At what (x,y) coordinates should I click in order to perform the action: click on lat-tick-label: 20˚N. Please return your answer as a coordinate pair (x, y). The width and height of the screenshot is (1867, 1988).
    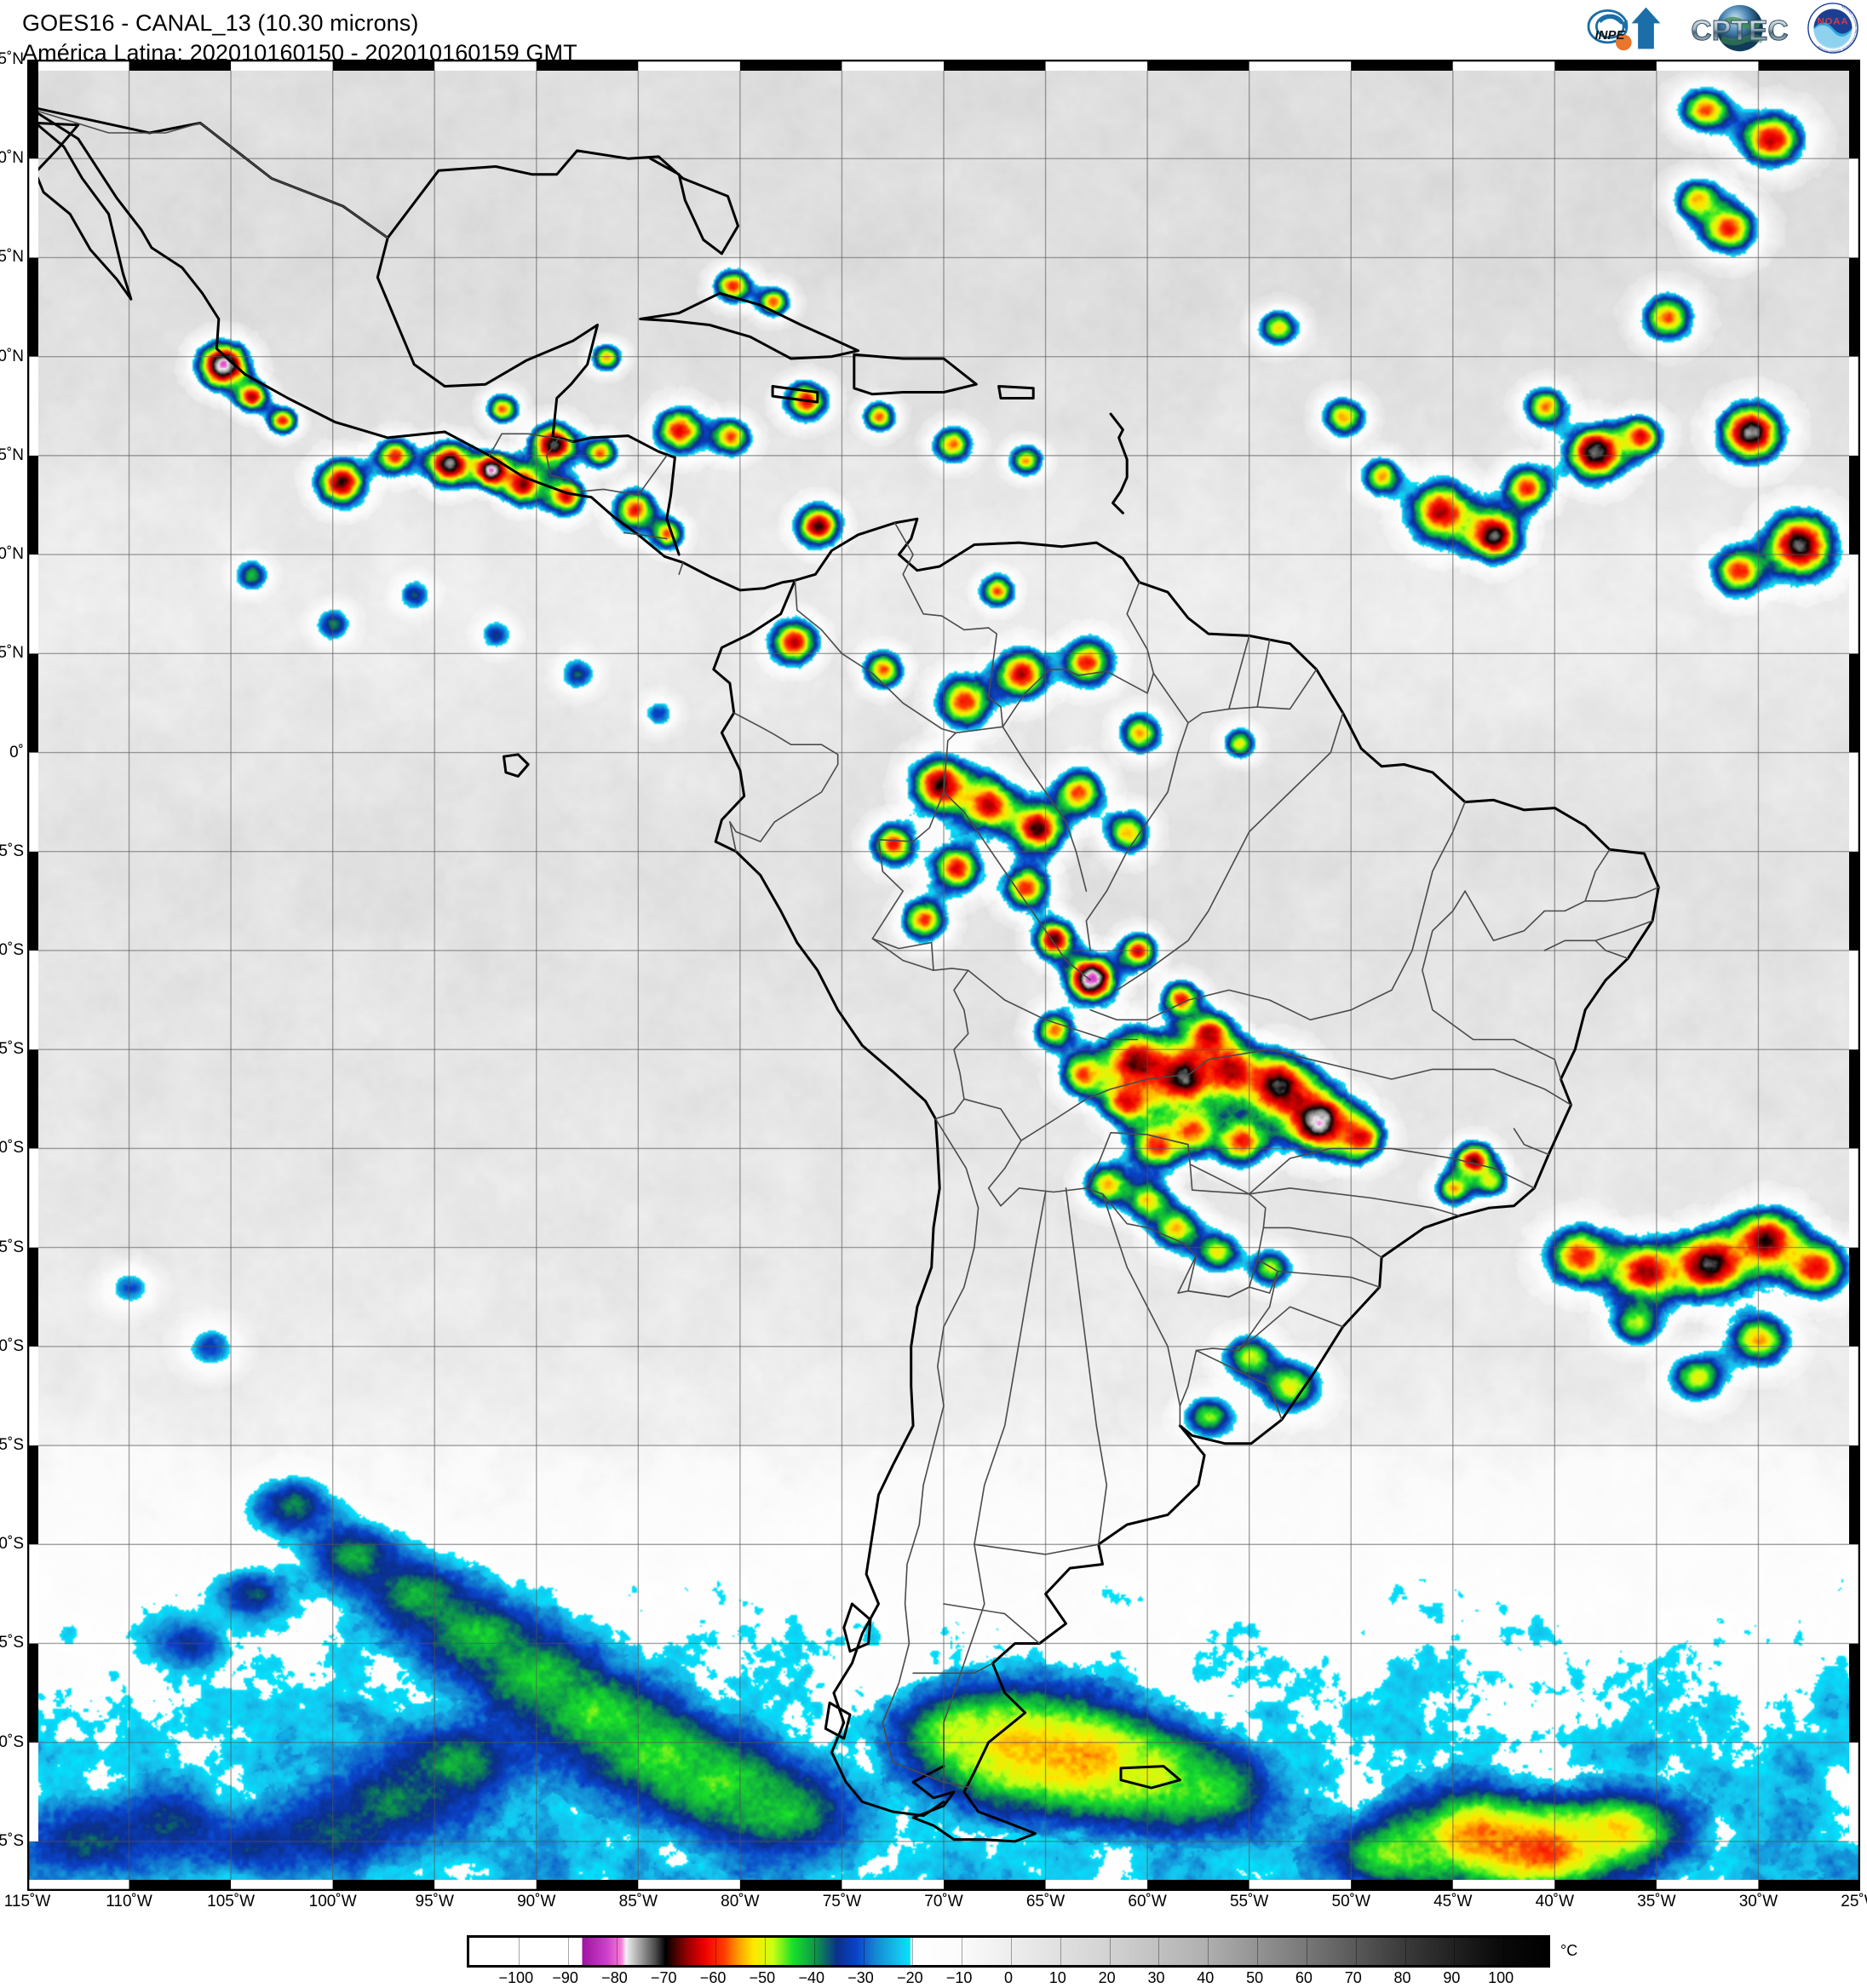
    Looking at the image, I should click on (12, 356).